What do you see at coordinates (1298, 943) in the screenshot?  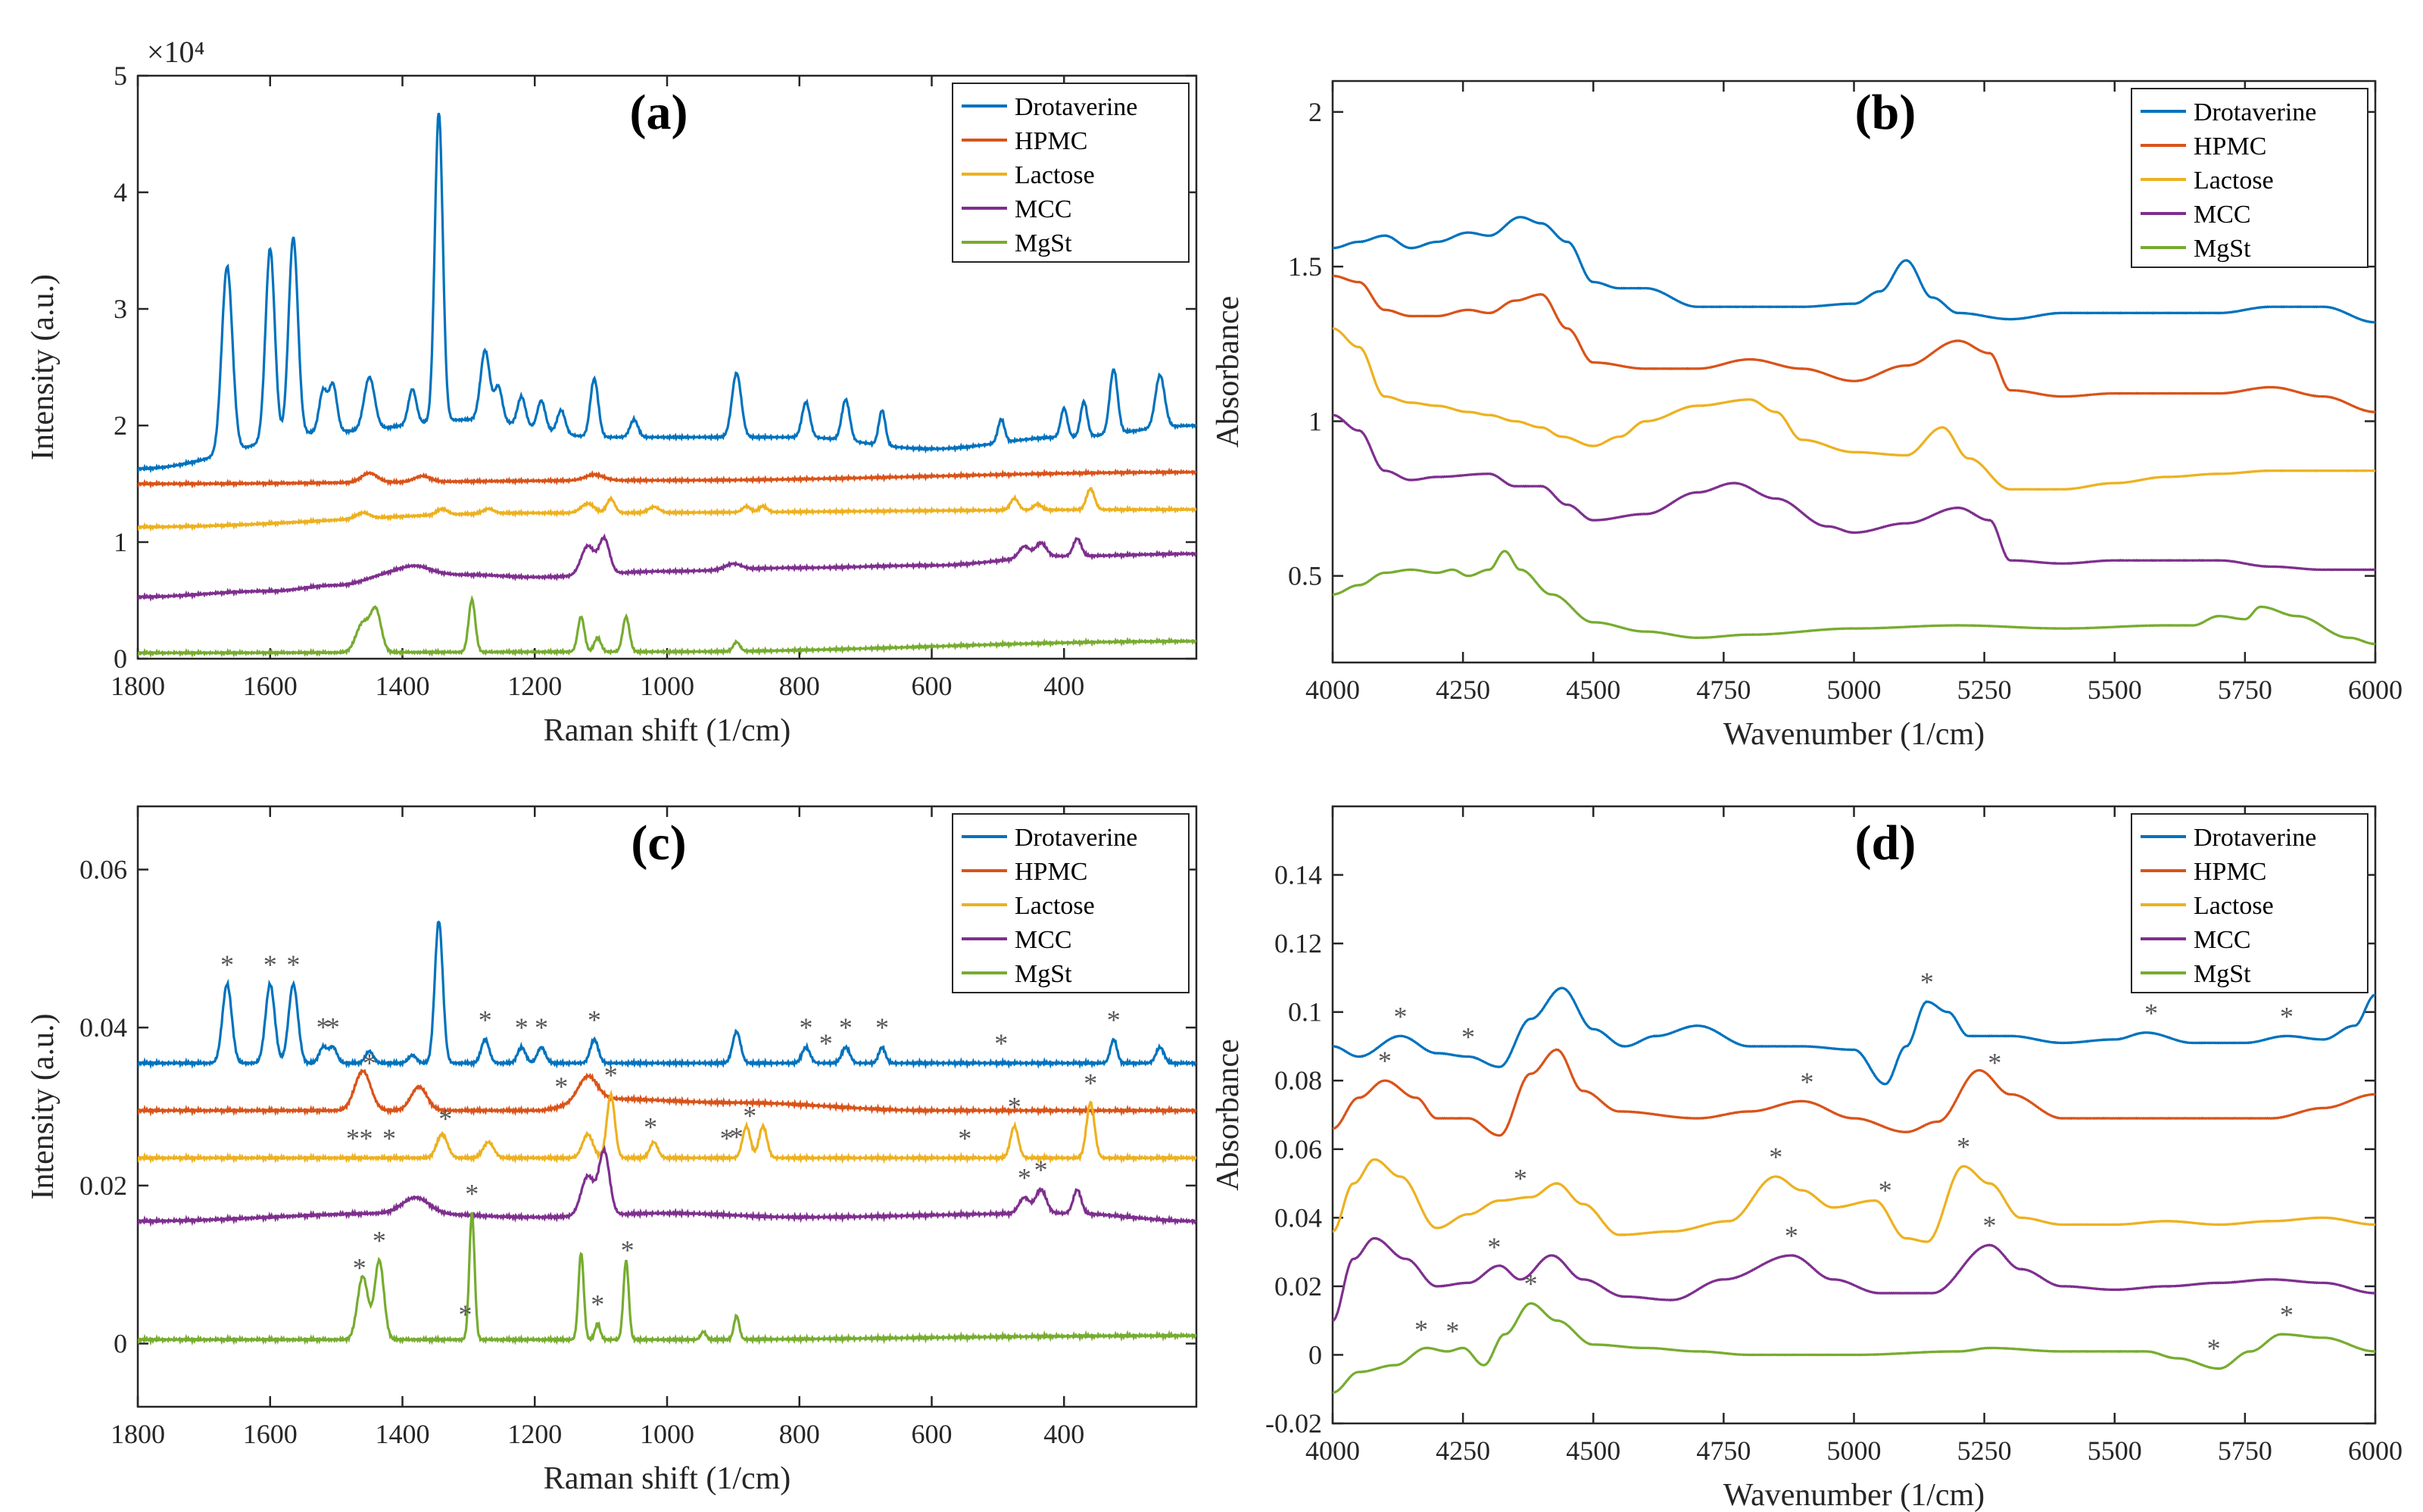 I see `y-tick-label: 0.12` at bounding box center [1298, 943].